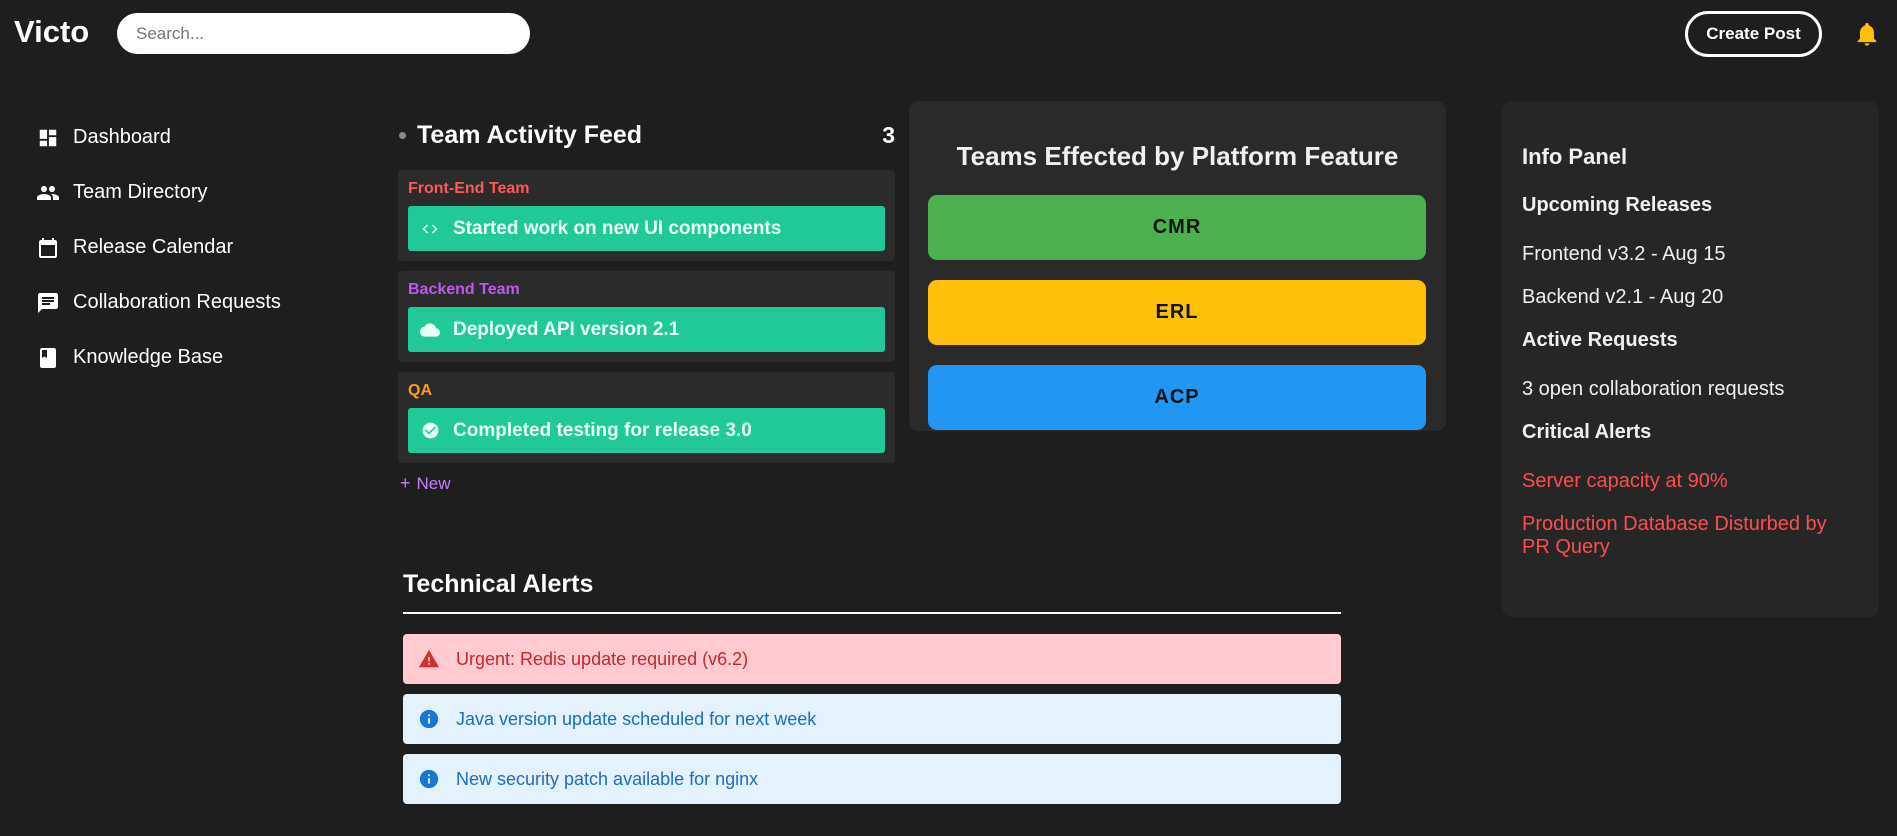 The height and width of the screenshot is (836, 1897). Describe the element at coordinates (1587, 432) in the screenshot. I see `critical-alerts-heading: Critical Alerts` at that location.